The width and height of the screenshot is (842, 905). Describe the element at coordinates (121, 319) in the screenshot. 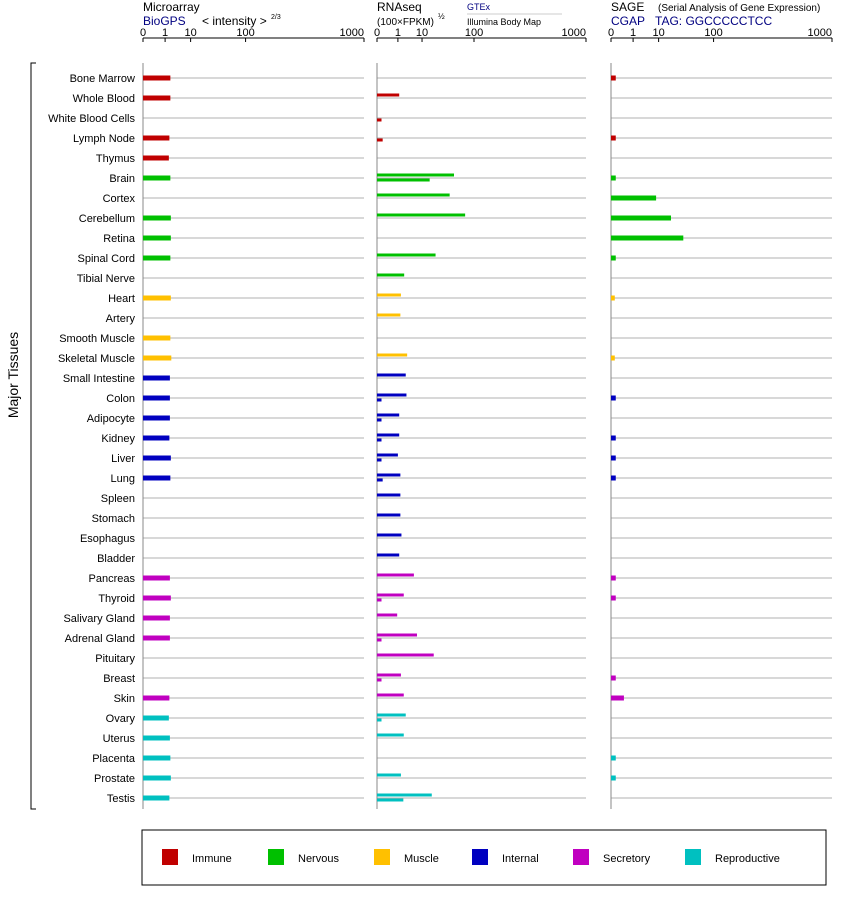

I see `tissue-label: Artery` at that location.